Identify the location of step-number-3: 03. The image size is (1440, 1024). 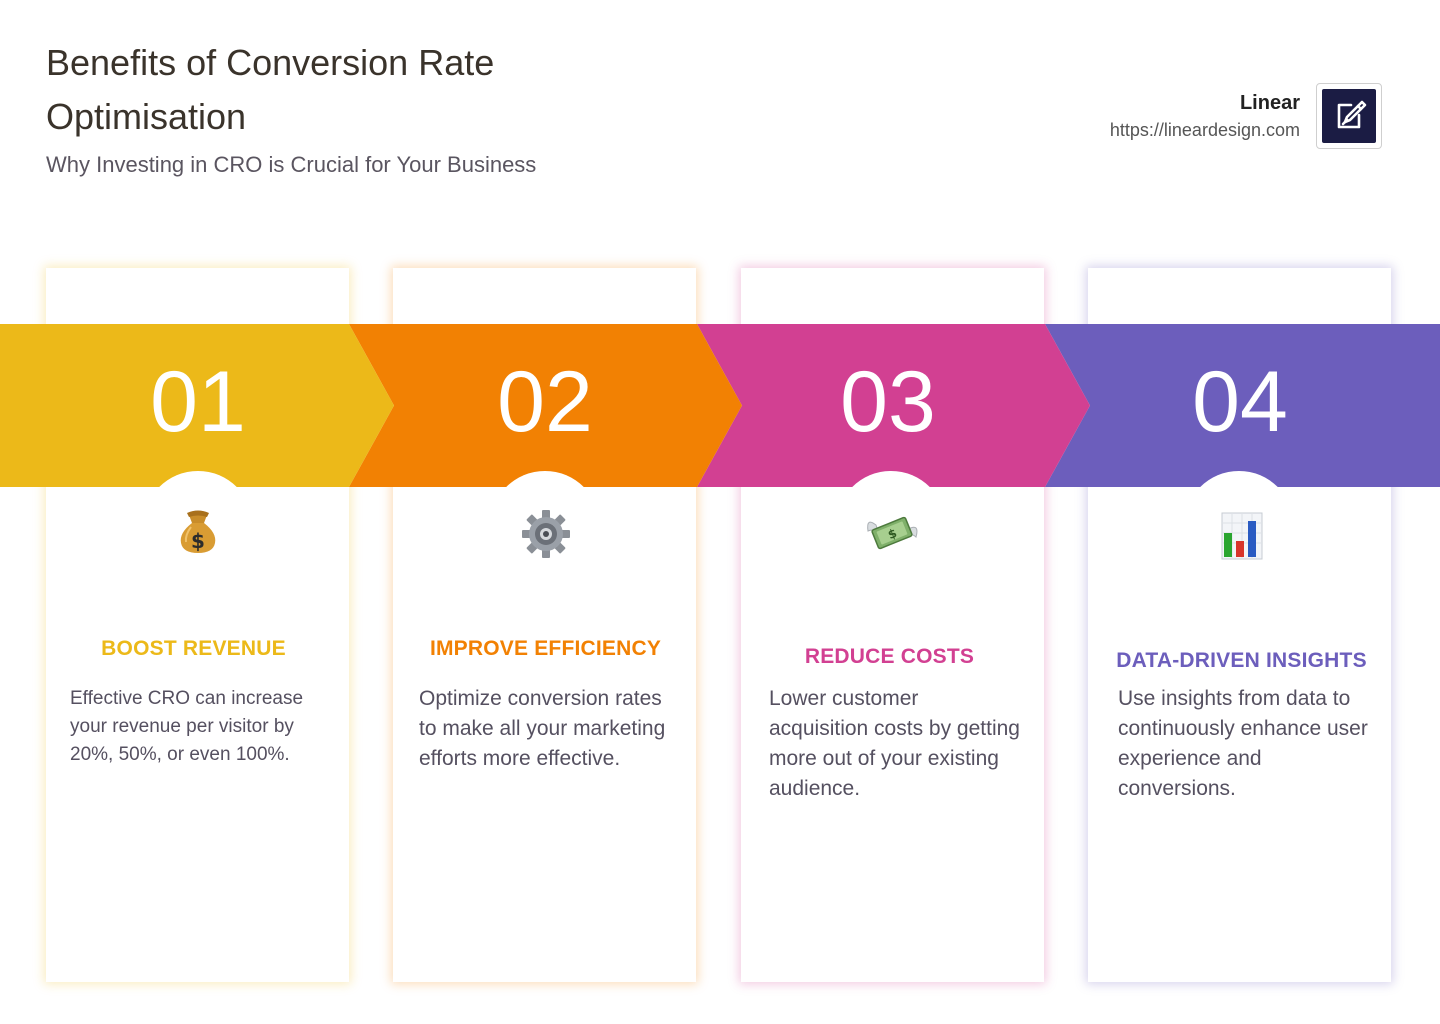
(888, 402).